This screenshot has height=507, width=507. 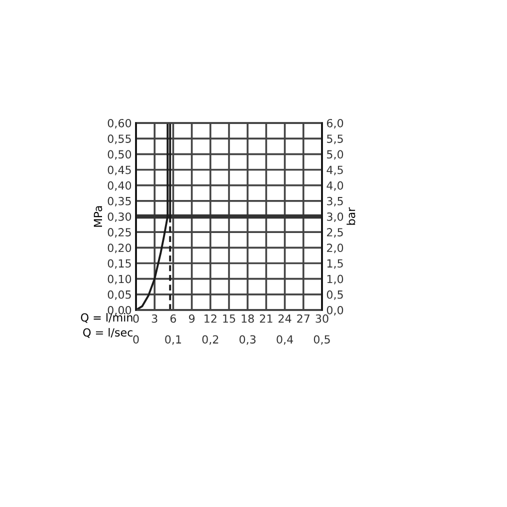 What do you see at coordinates (136, 318) in the screenshot?
I see `x-tick-label: 0` at bounding box center [136, 318].